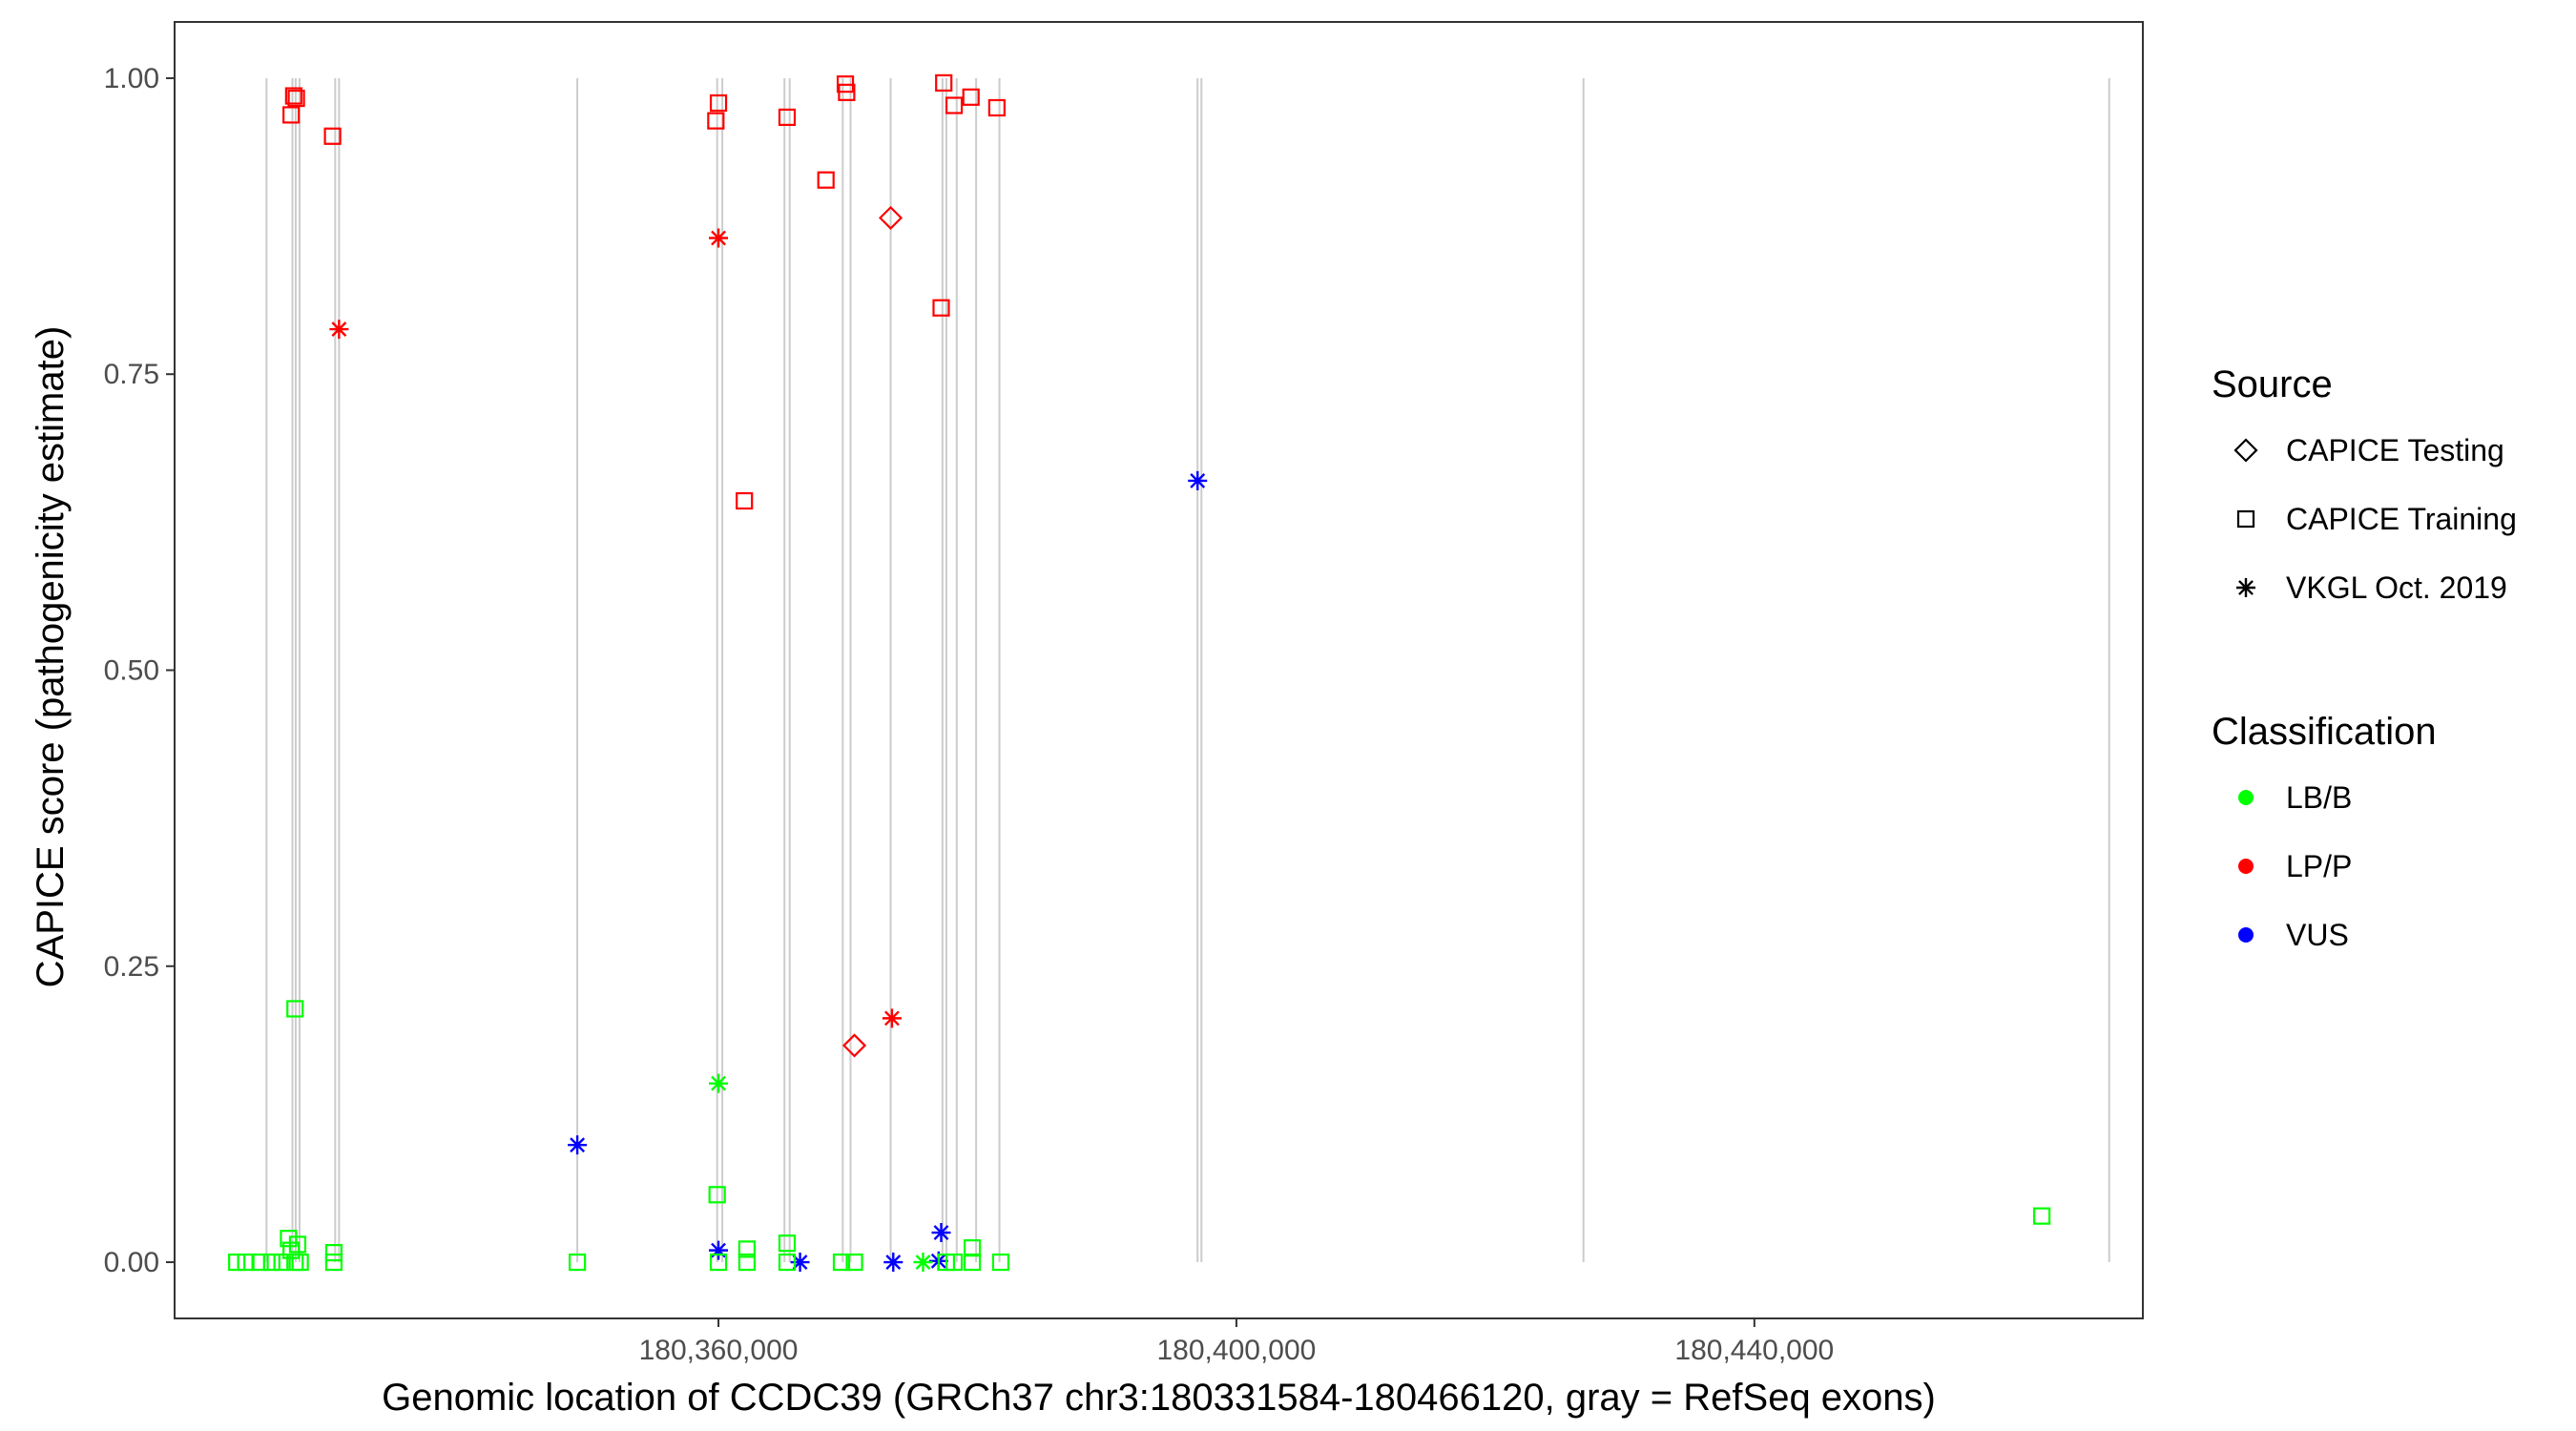 Image resolution: width=2576 pixels, height=1431 pixels. Describe the element at coordinates (1754, 1351) in the screenshot. I see `x-tick-label: 180,440,000` at that location.